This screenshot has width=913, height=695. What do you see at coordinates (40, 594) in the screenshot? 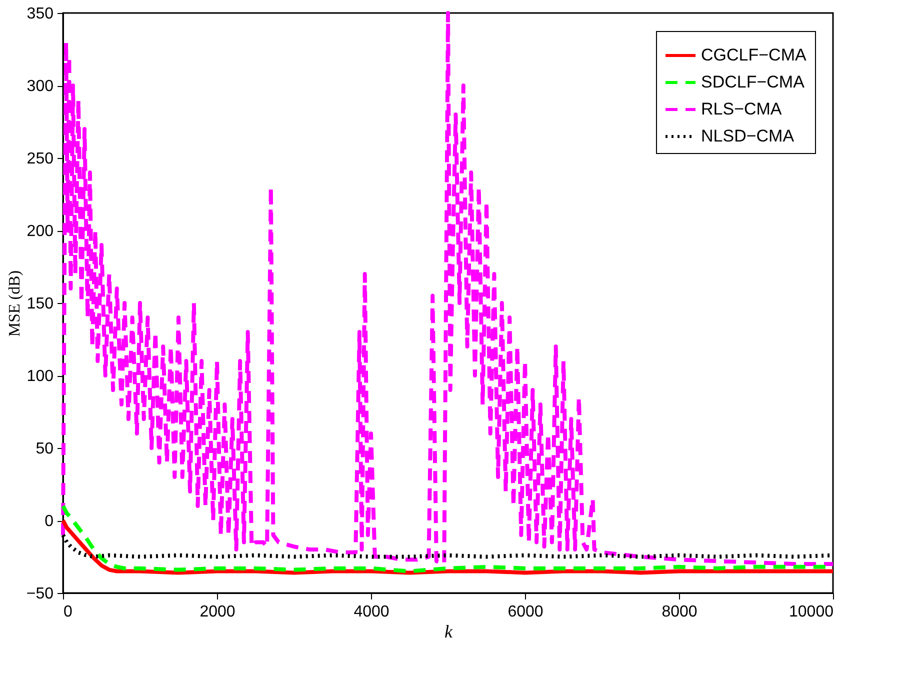
I see `y-tick-label: −50` at bounding box center [40, 594].